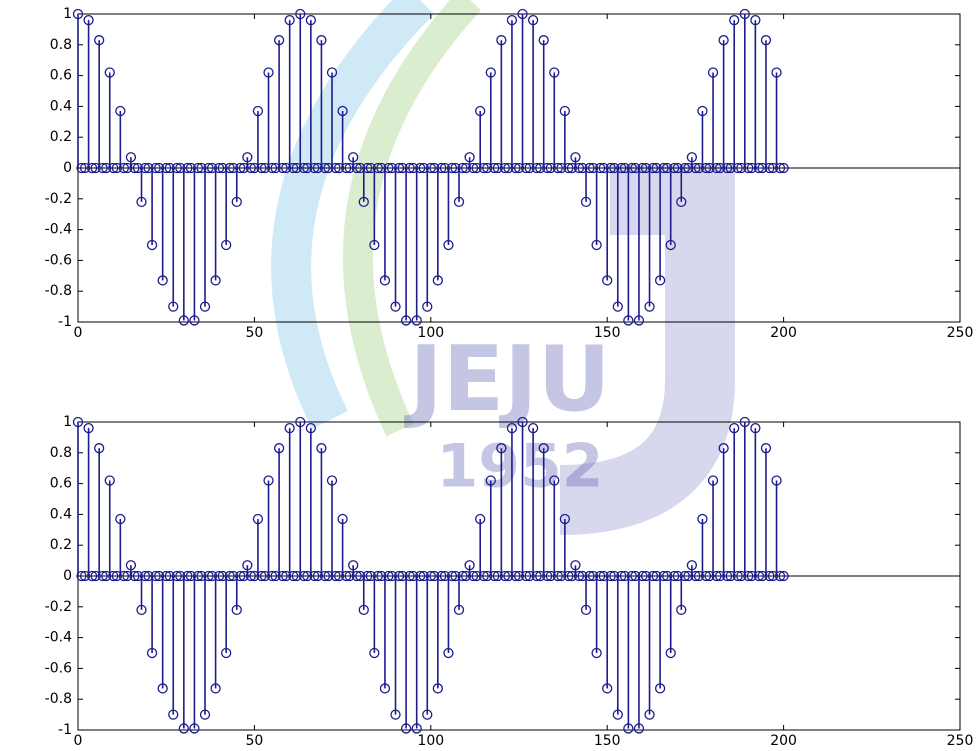  Describe the element at coordinates (58, 607) in the screenshot. I see `y-tick-label: -0.2` at that location.